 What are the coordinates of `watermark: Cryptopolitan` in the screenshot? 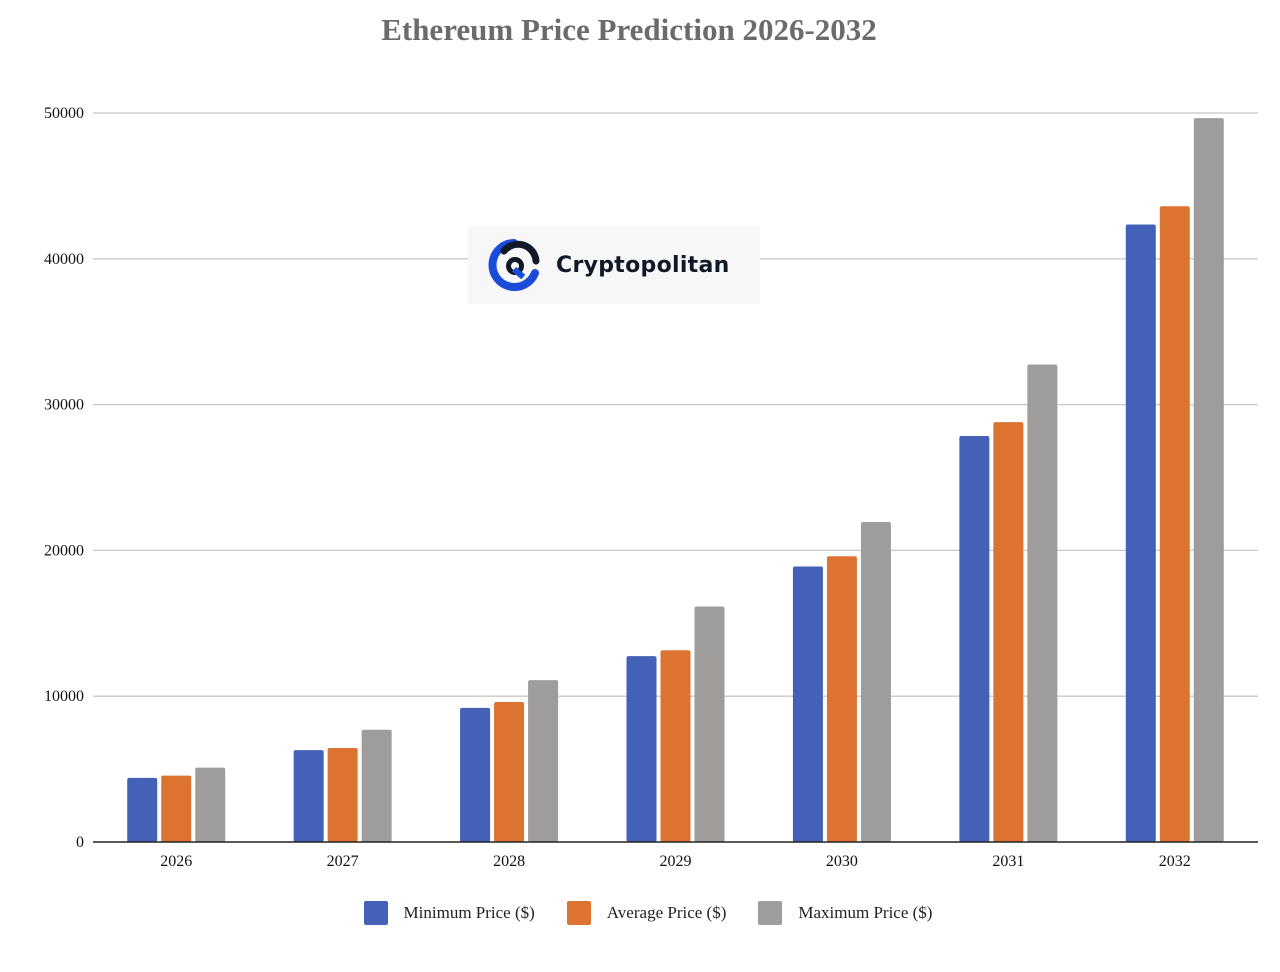 It's located at (614, 265).